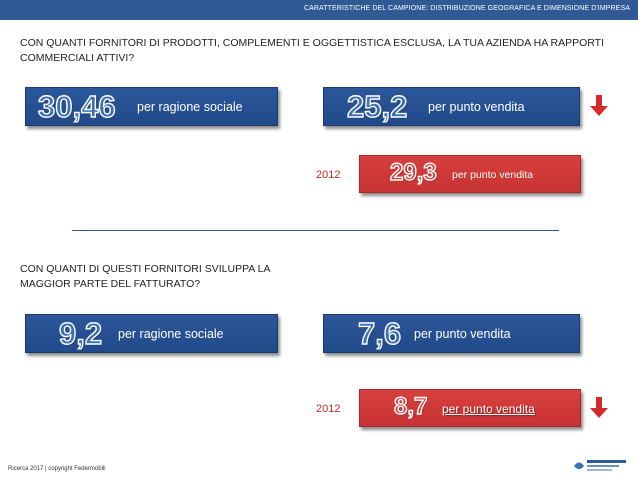 This screenshot has width=638, height=479. What do you see at coordinates (328, 175) in the screenshot?
I see `year-label-1: 2012` at bounding box center [328, 175].